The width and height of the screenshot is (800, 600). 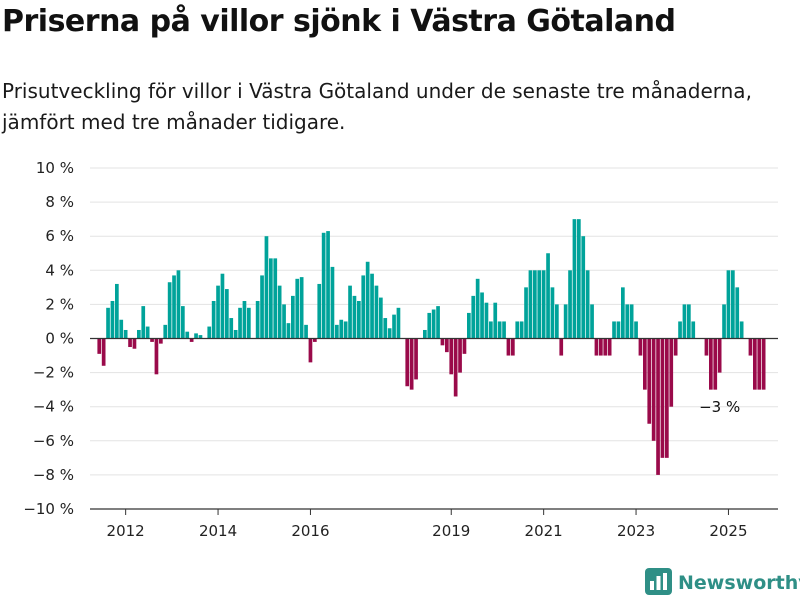 What do you see at coordinates (59, 270) in the screenshot?
I see `y-tick-label: 4 %` at bounding box center [59, 270].